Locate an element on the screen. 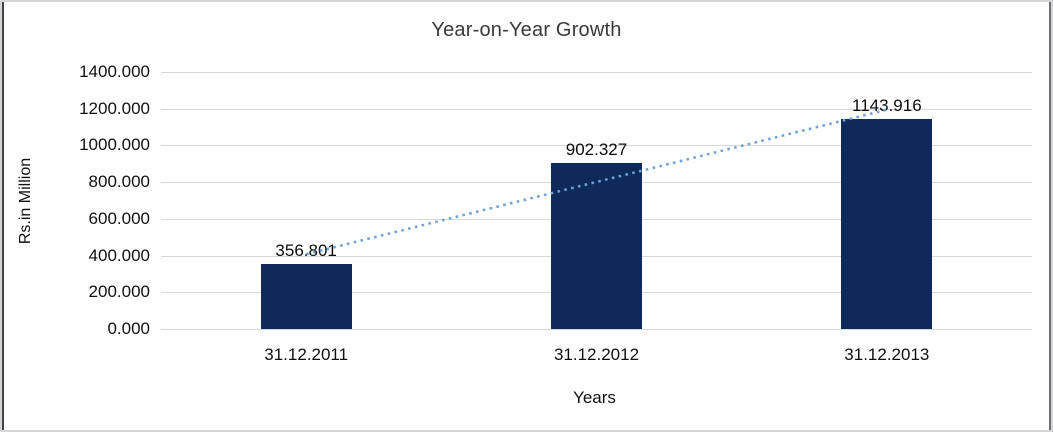  chart-title: Year-on-Year Growth is located at coordinates (526, 30).